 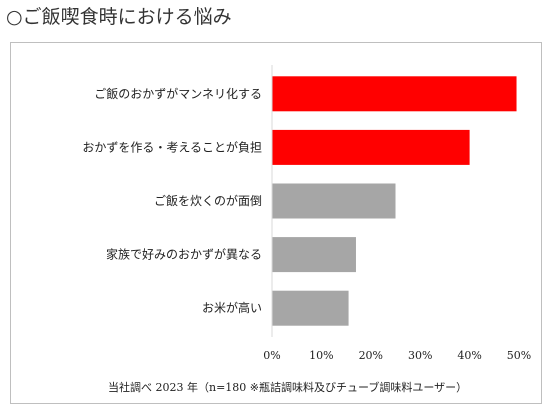 I want to click on x-tick-label-1: 10%, so click(x=321, y=355).